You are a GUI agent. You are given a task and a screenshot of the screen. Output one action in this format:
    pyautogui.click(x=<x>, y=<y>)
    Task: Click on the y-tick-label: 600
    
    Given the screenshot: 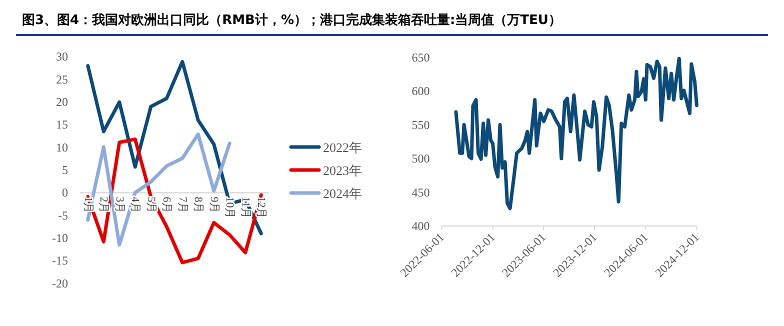 What is the action you would take?
    pyautogui.click(x=421, y=91)
    